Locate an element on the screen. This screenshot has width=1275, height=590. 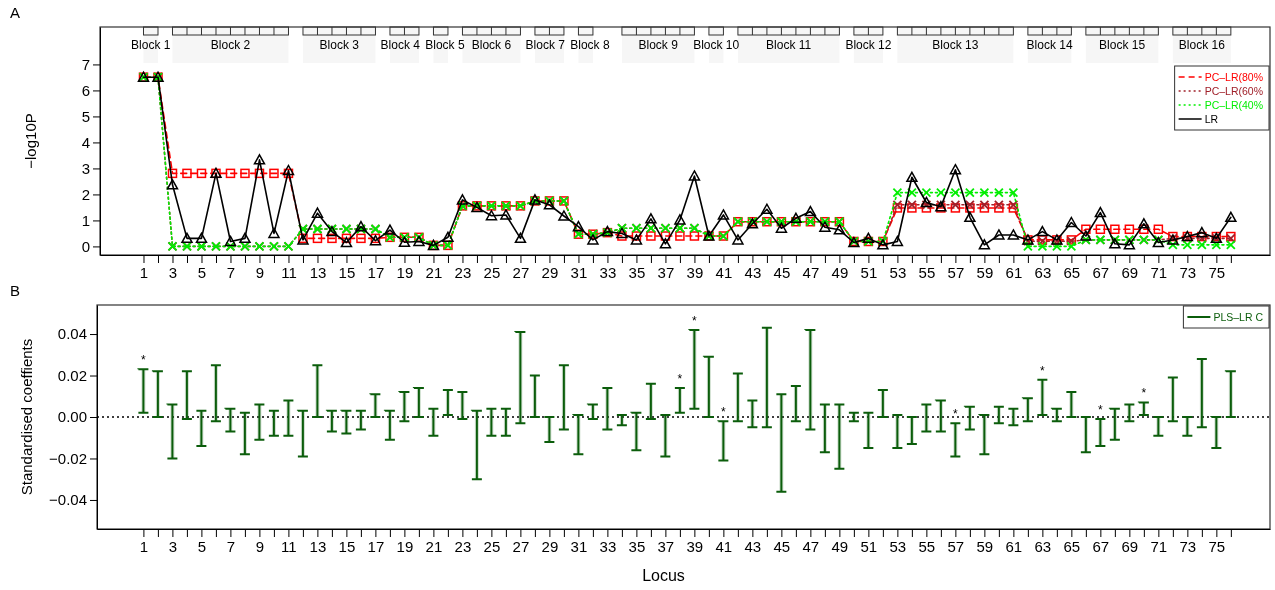
y-tick-label: 4 is located at coordinates (85, 142).